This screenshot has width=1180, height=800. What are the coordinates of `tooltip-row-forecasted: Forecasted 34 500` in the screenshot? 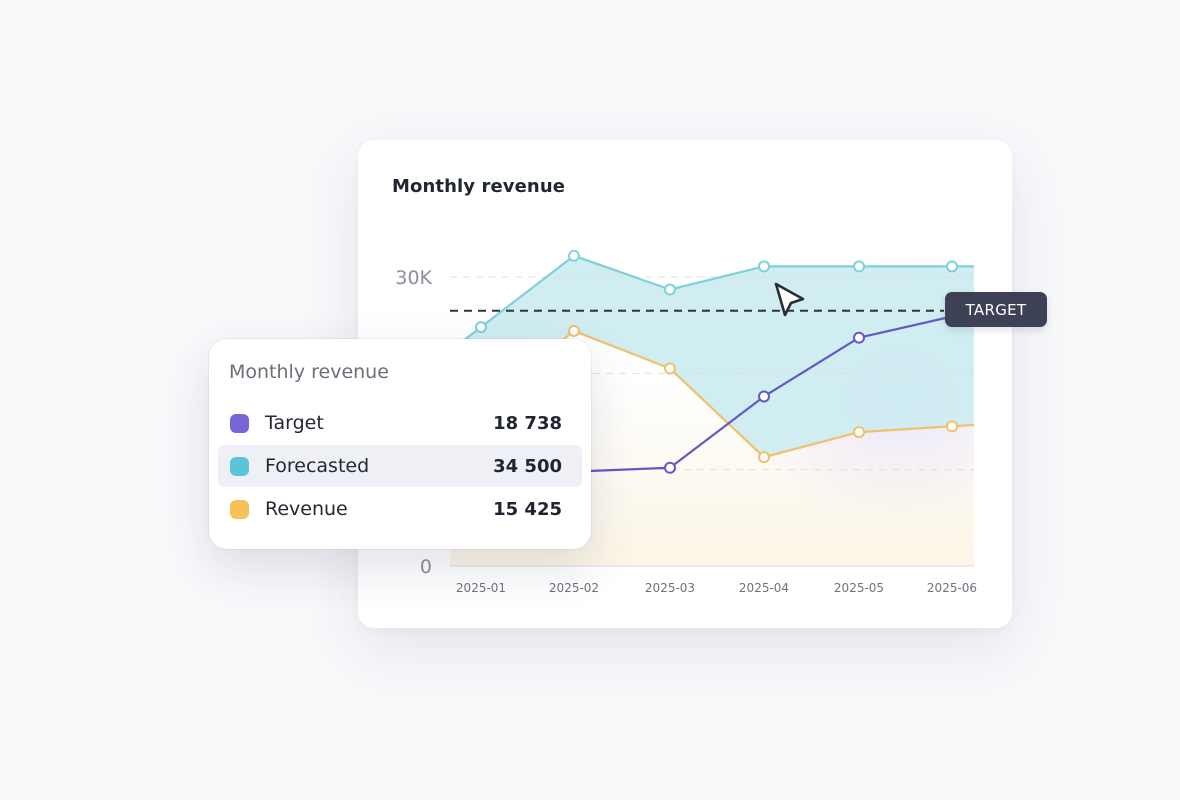 It's located at (400, 466).